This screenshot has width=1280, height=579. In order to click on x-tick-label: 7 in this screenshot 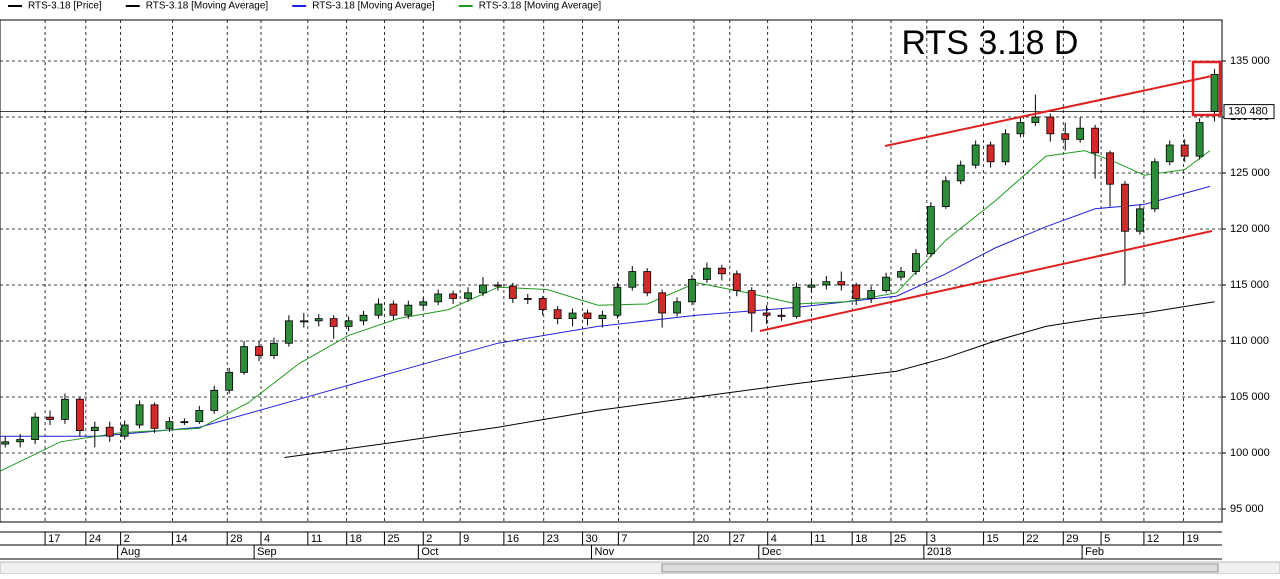, I will do `click(624, 539)`.